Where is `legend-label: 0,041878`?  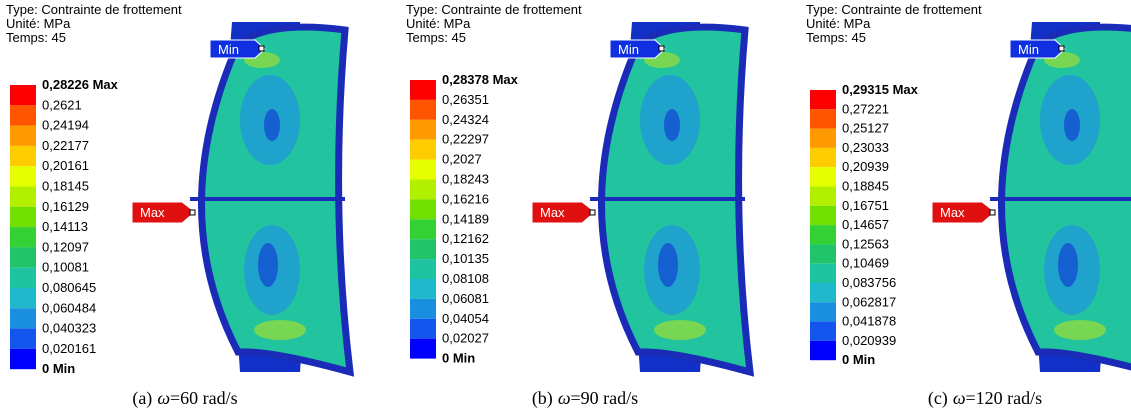
legend-label: 0,041878 is located at coordinates (869, 321).